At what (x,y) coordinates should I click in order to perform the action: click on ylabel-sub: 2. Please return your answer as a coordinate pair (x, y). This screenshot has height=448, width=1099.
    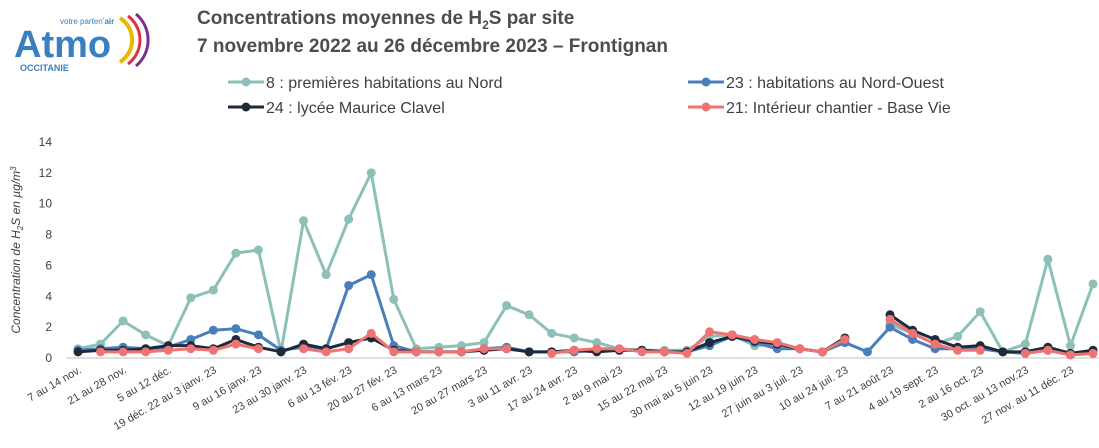
    Looking at the image, I should click on (20, 228).